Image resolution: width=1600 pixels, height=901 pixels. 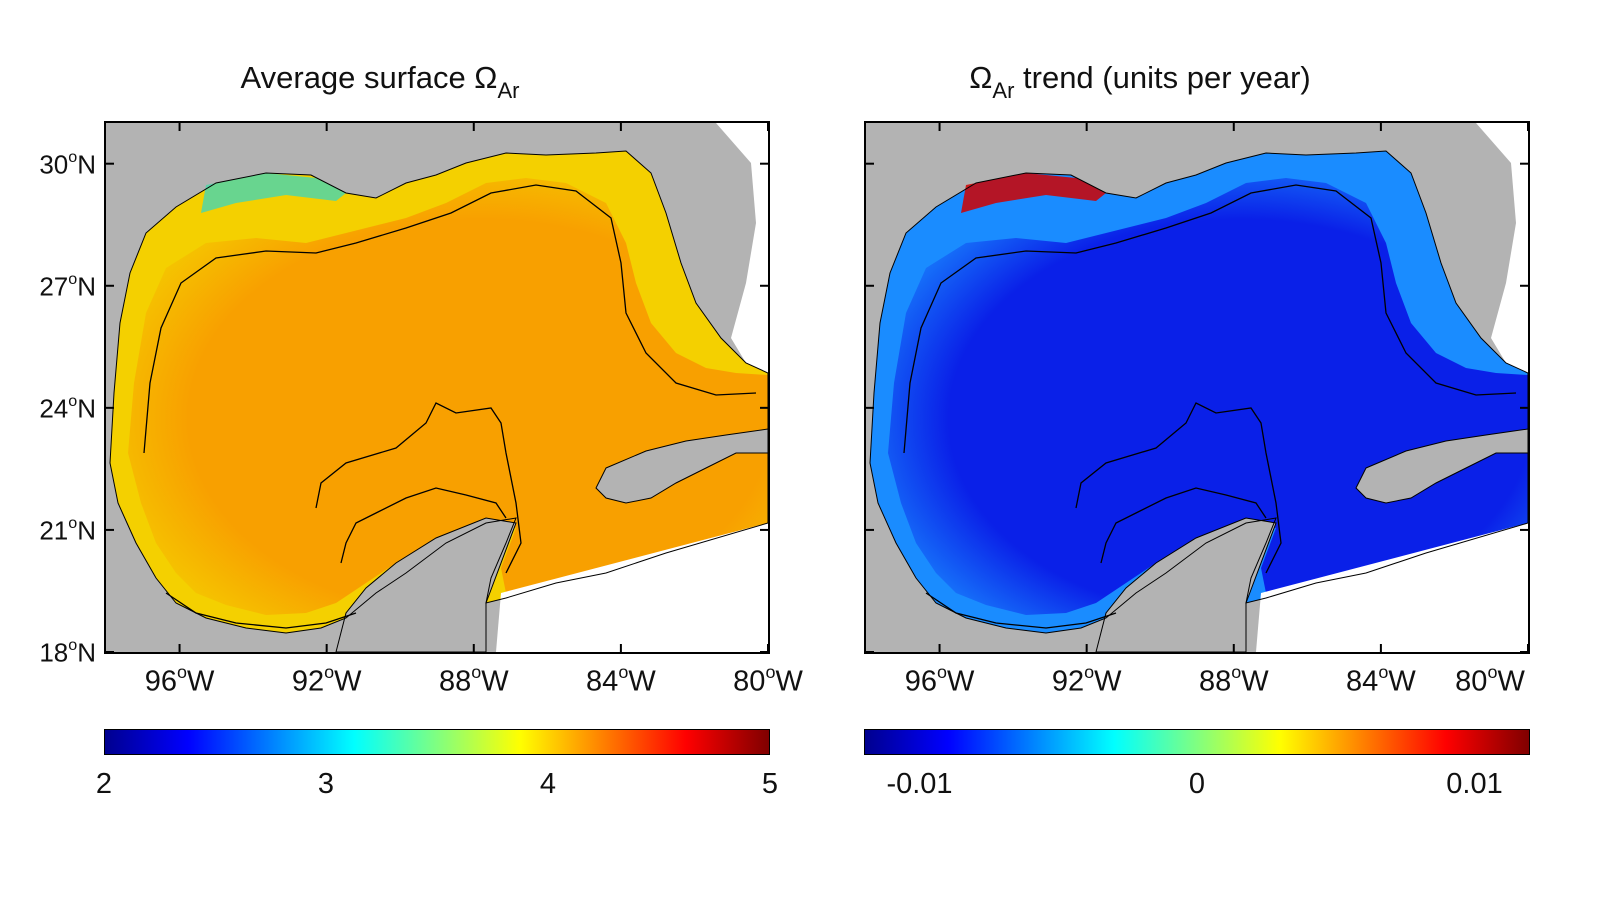 What do you see at coordinates (326, 784) in the screenshot?
I see `colorbar-tick-label: 3` at bounding box center [326, 784].